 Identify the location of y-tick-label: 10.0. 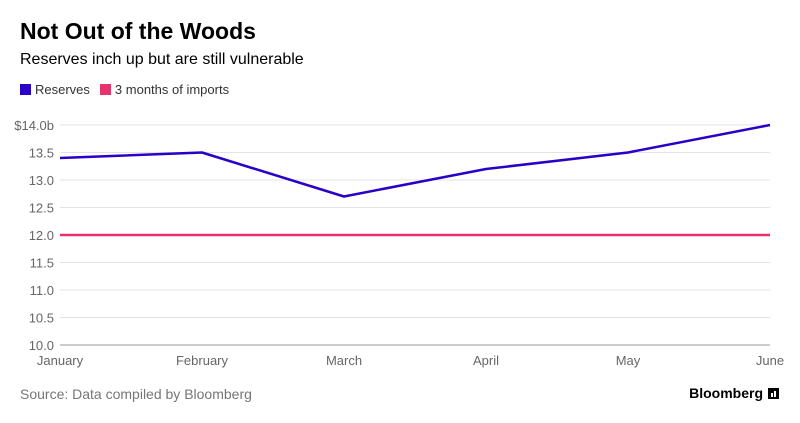
(41, 345).